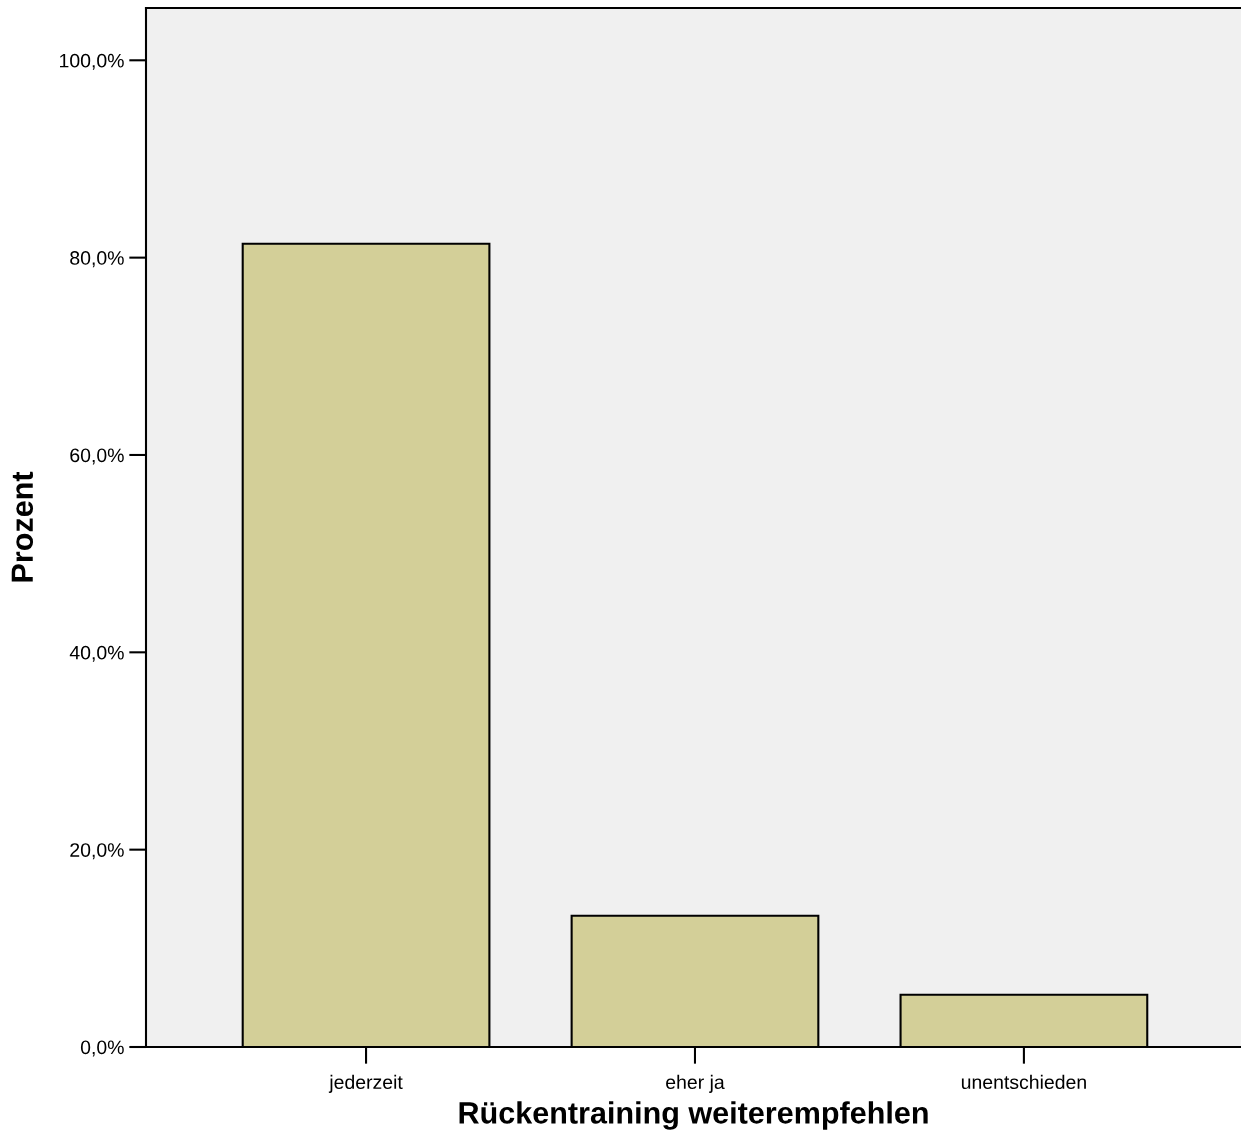 This screenshot has height=1147, width=1241. What do you see at coordinates (97, 259) in the screenshot?
I see `y-tick-label: 80,0%` at bounding box center [97, 259].